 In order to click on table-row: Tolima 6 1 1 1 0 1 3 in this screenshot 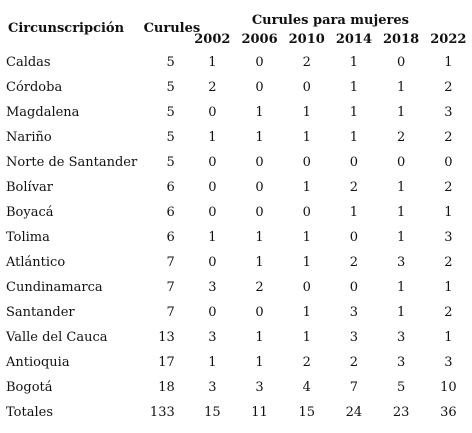, I will do `click(236, 237)`.